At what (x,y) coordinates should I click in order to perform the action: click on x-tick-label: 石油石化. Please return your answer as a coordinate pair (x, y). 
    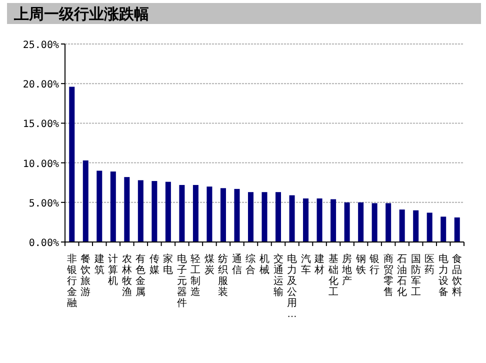
    Looking at the image, I should click on (402, 276).